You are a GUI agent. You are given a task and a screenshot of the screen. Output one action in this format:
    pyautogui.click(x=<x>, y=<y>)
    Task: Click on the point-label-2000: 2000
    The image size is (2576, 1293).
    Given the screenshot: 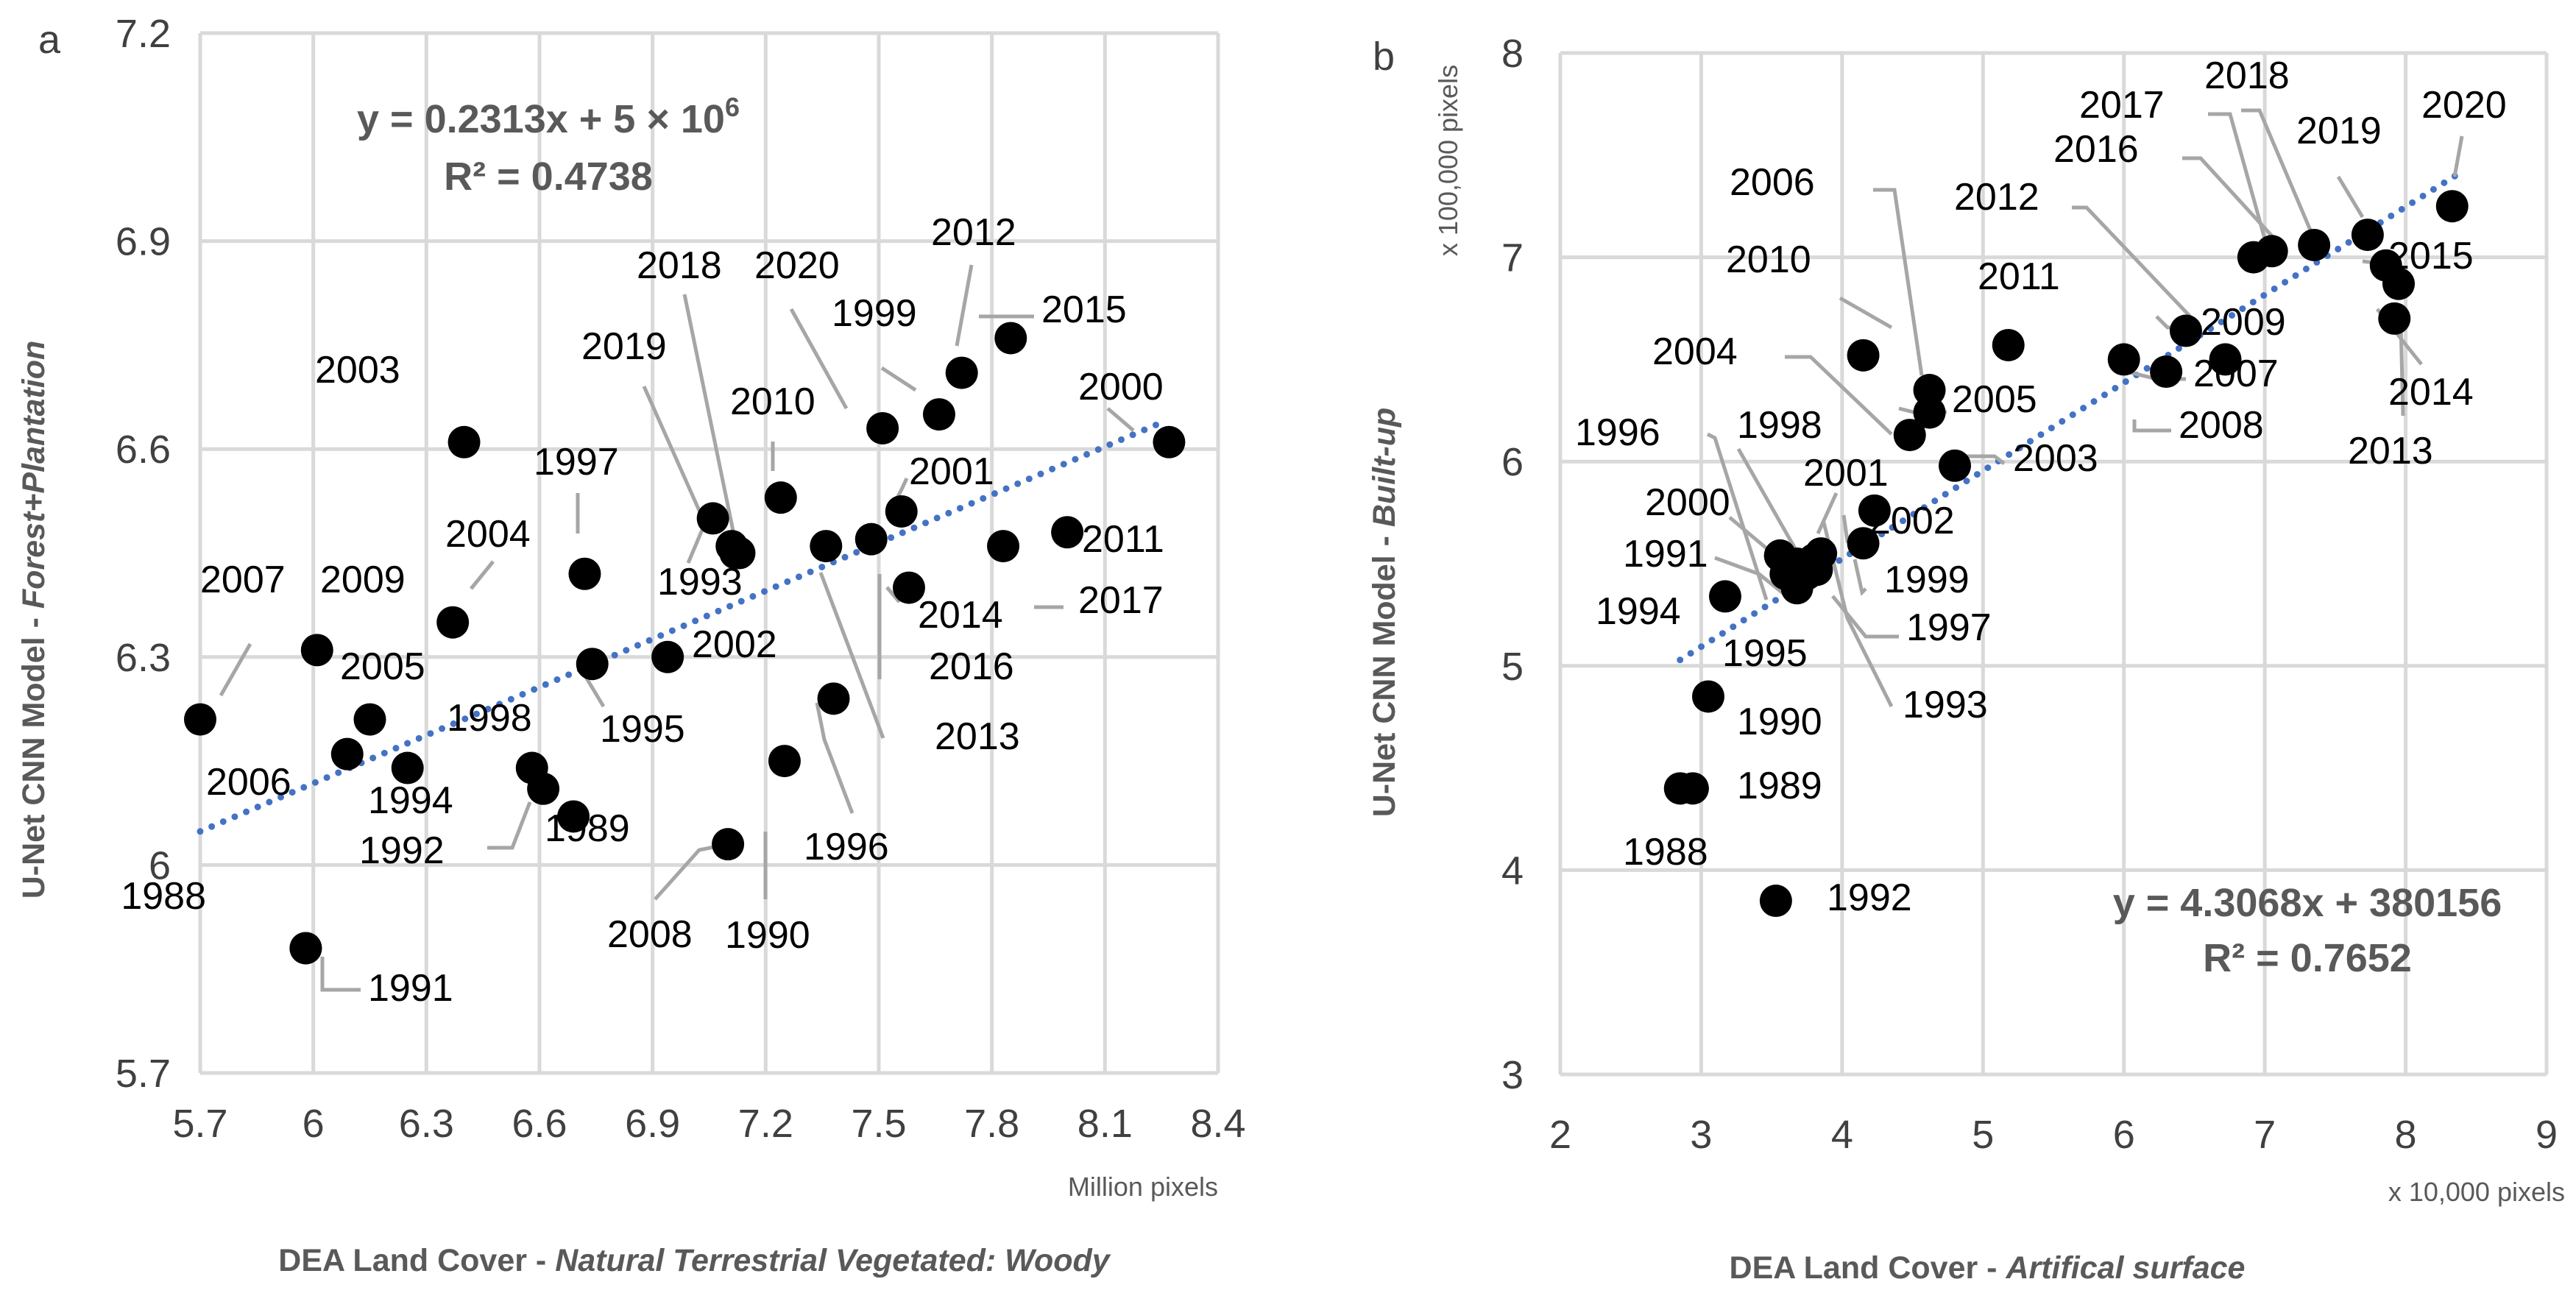 What is the action you would take?
    pyautogui.click(x=1121, y=387)
    